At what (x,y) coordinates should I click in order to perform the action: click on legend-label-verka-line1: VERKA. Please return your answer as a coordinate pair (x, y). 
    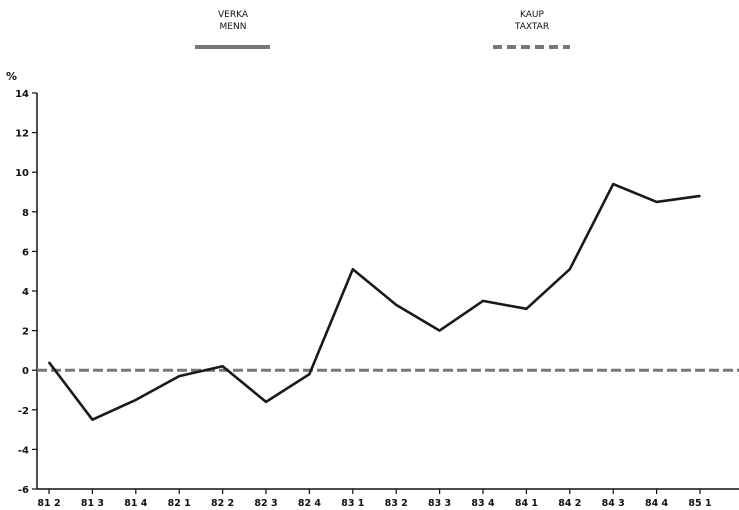
    Looking at the image, I should click on (233, 15).